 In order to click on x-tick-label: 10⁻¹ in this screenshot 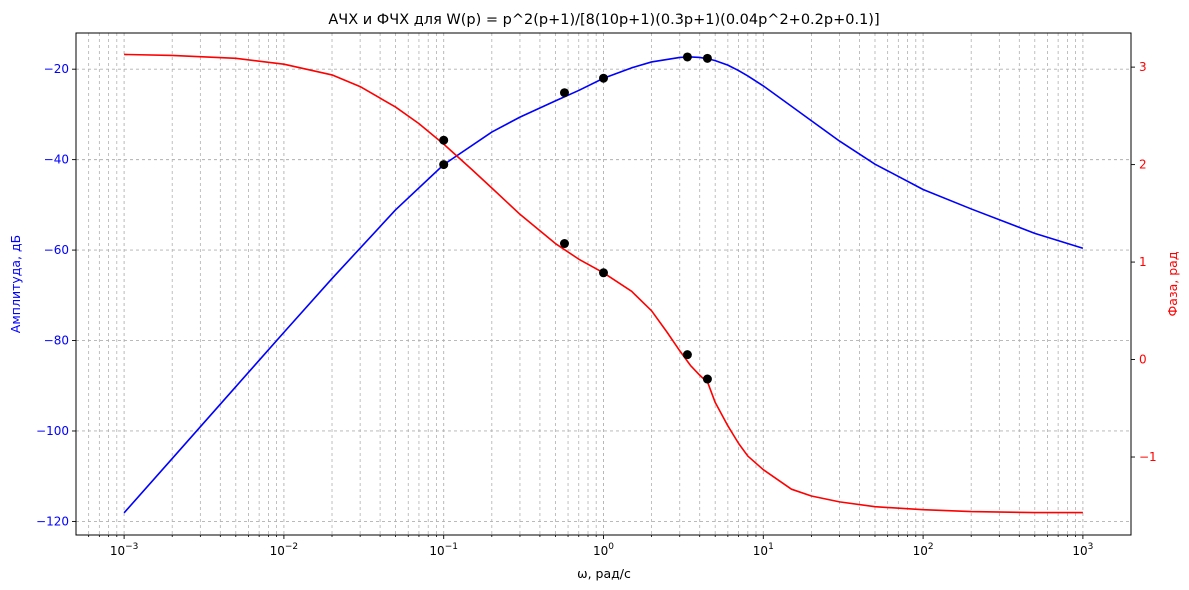, I will do `click(443, 550)`.